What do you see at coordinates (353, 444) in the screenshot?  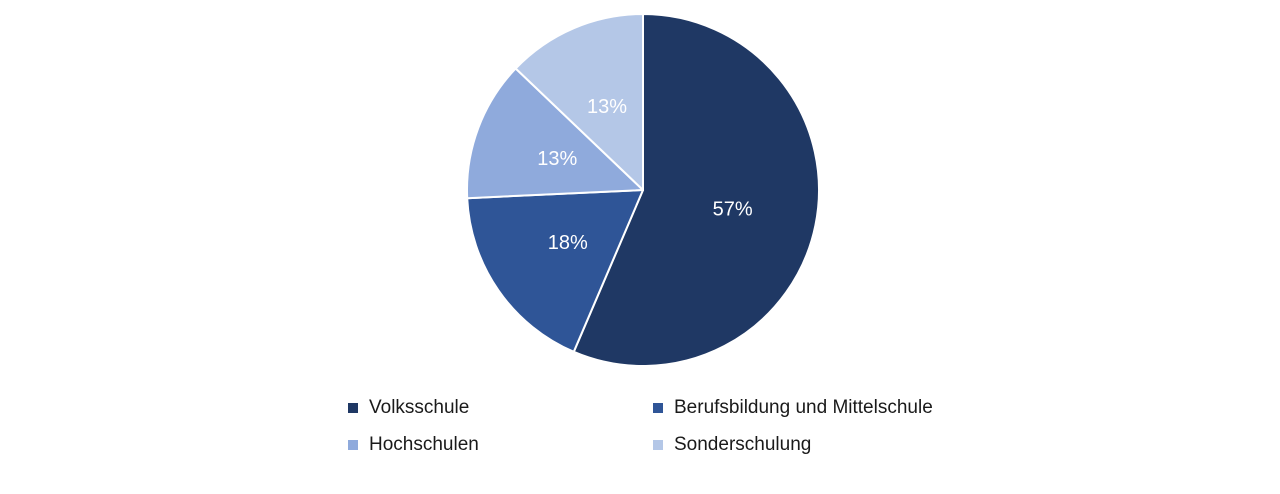 I see `legend-swatch-hochschulen` at bounding box center [353, 444].